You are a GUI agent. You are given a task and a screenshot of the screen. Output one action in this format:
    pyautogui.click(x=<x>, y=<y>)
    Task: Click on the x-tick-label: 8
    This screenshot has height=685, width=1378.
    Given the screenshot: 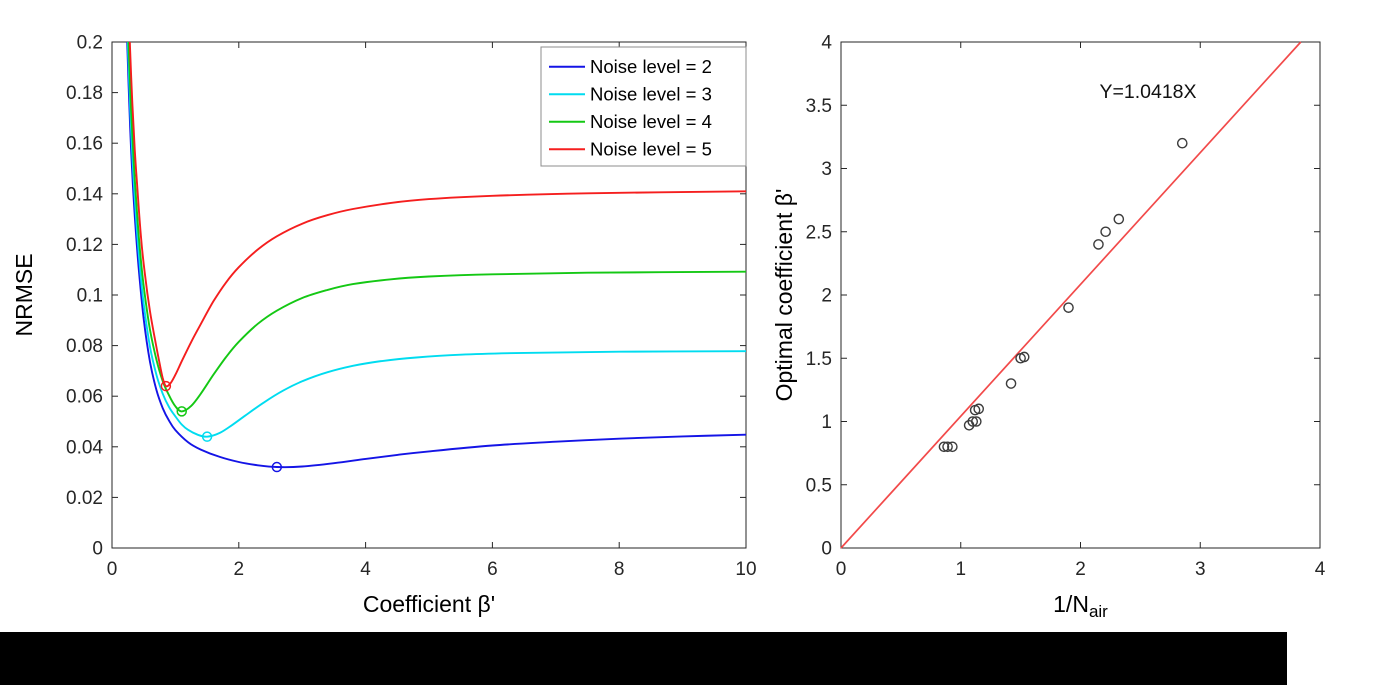 What is the action you would take?
    pyautogui.click(x=619, y=569)
    